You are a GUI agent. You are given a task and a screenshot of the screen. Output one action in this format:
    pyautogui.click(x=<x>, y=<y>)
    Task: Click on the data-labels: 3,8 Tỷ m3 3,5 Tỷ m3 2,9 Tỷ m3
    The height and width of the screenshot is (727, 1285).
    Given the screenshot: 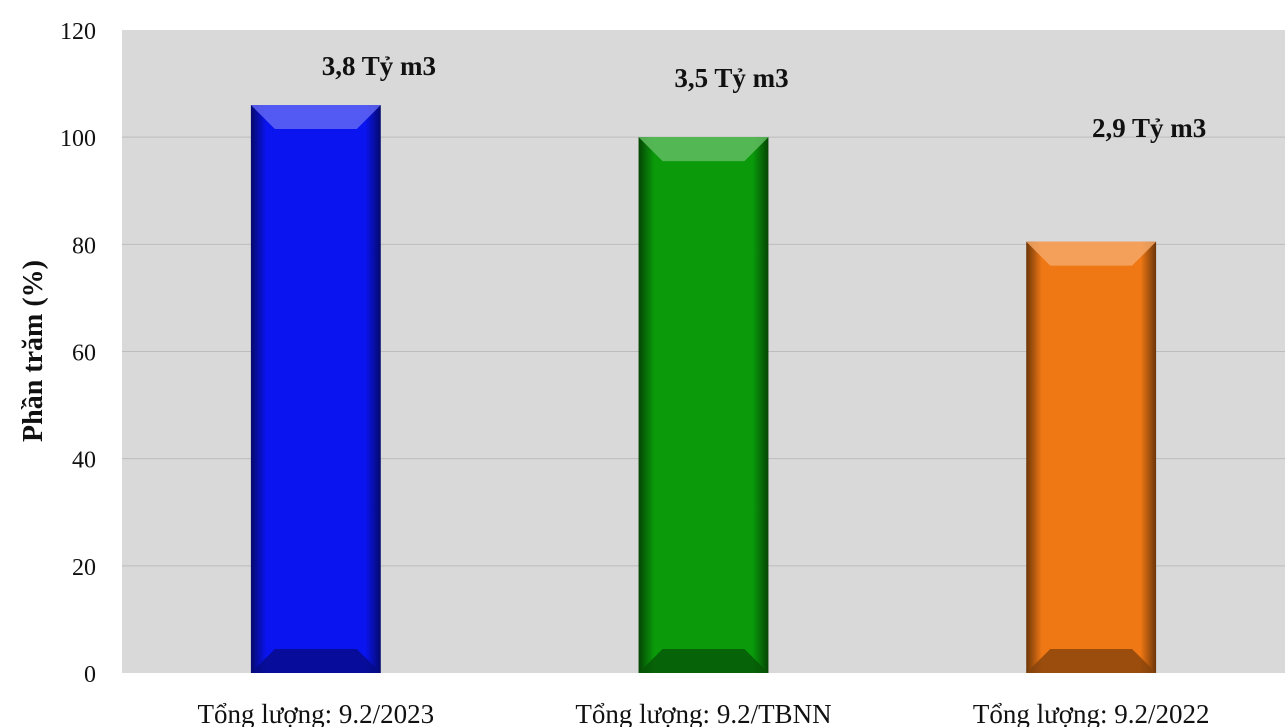 What is the action you would take?
    pyautogui.click(x=764, y=97)
    